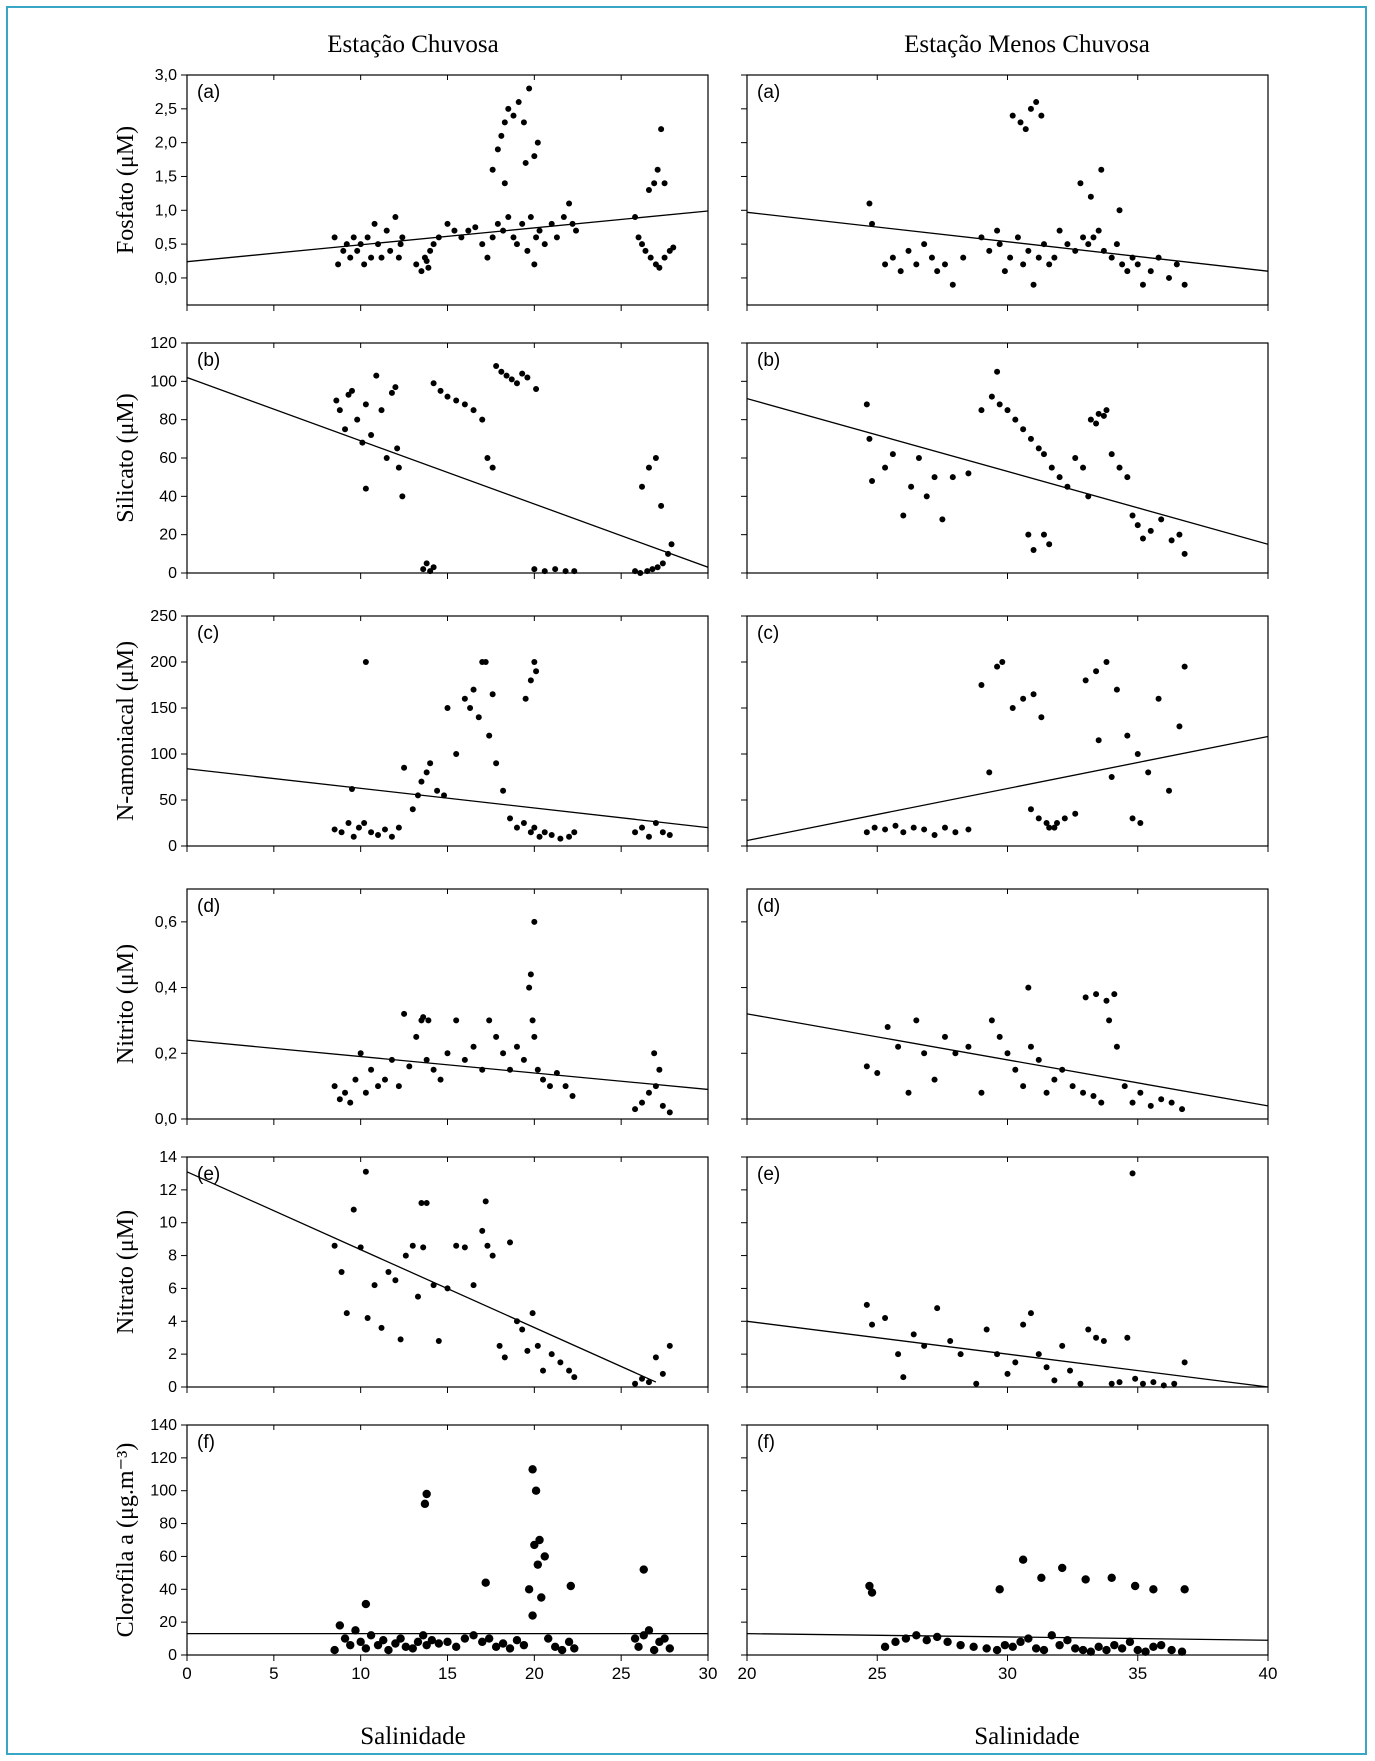 The width and height of the screenshot is (1375, 1761). What do you see at coordinates (168, 458) in the screenshot?
I see `y-tick-label: 60` at bounding box center [168, 458].